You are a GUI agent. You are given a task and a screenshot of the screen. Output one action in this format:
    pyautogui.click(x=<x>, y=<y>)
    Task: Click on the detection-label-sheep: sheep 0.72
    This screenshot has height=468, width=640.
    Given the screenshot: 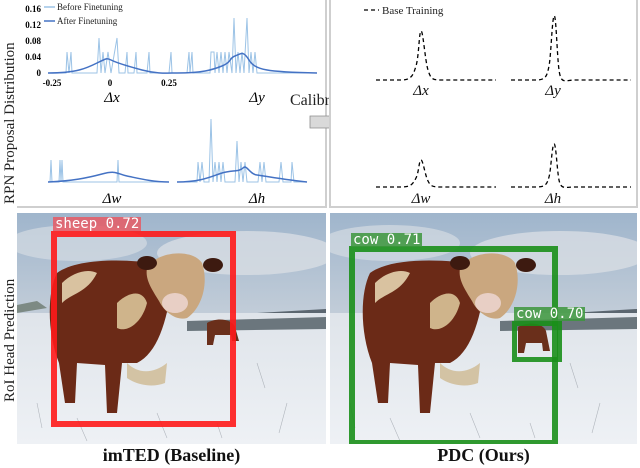 What is the action you would take?
    pyautogui.click(x=97, y=224)
    